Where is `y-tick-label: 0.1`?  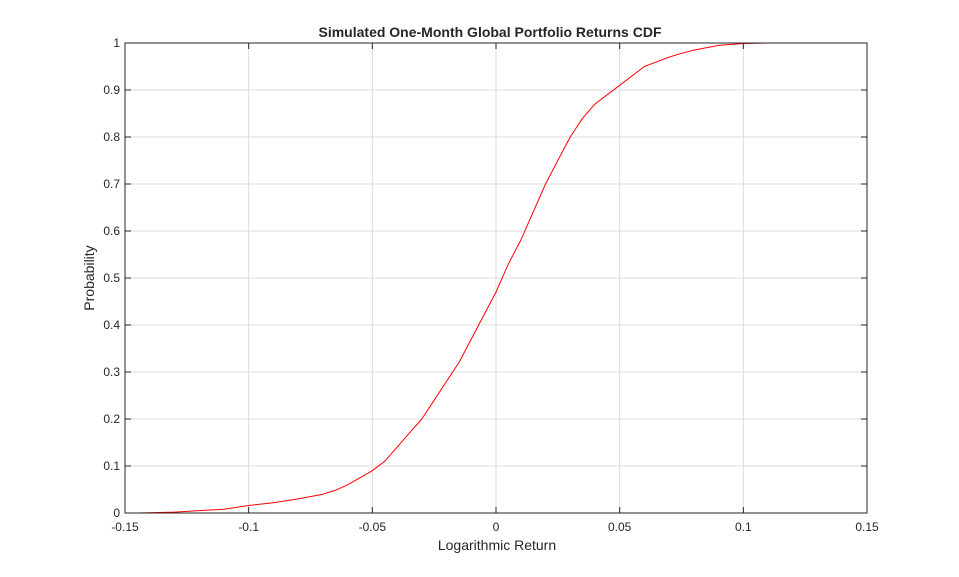
y-tick-label: 0.1 is located at coordinates (111, 466).